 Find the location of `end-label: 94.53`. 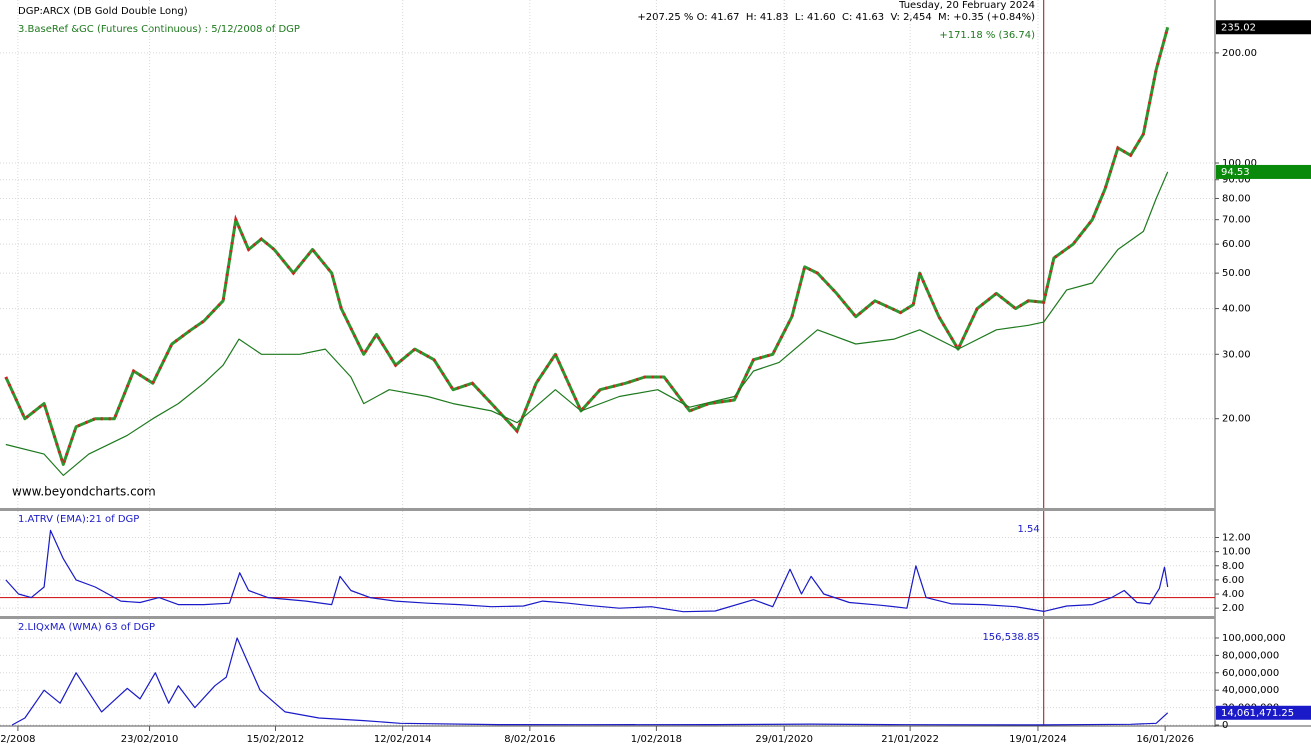

end-label: 94.53 is located at coordinates (1235, 172).